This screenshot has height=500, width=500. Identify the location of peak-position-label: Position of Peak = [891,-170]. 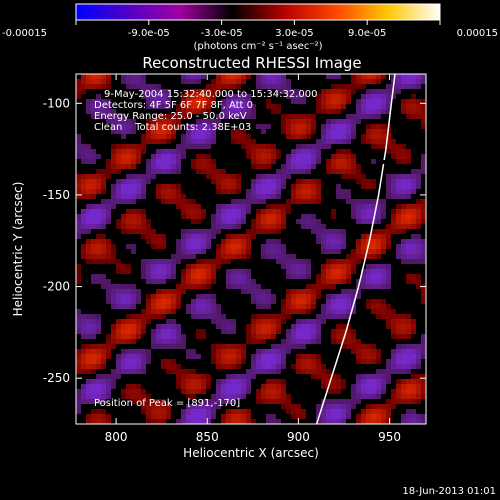
(167, 403).